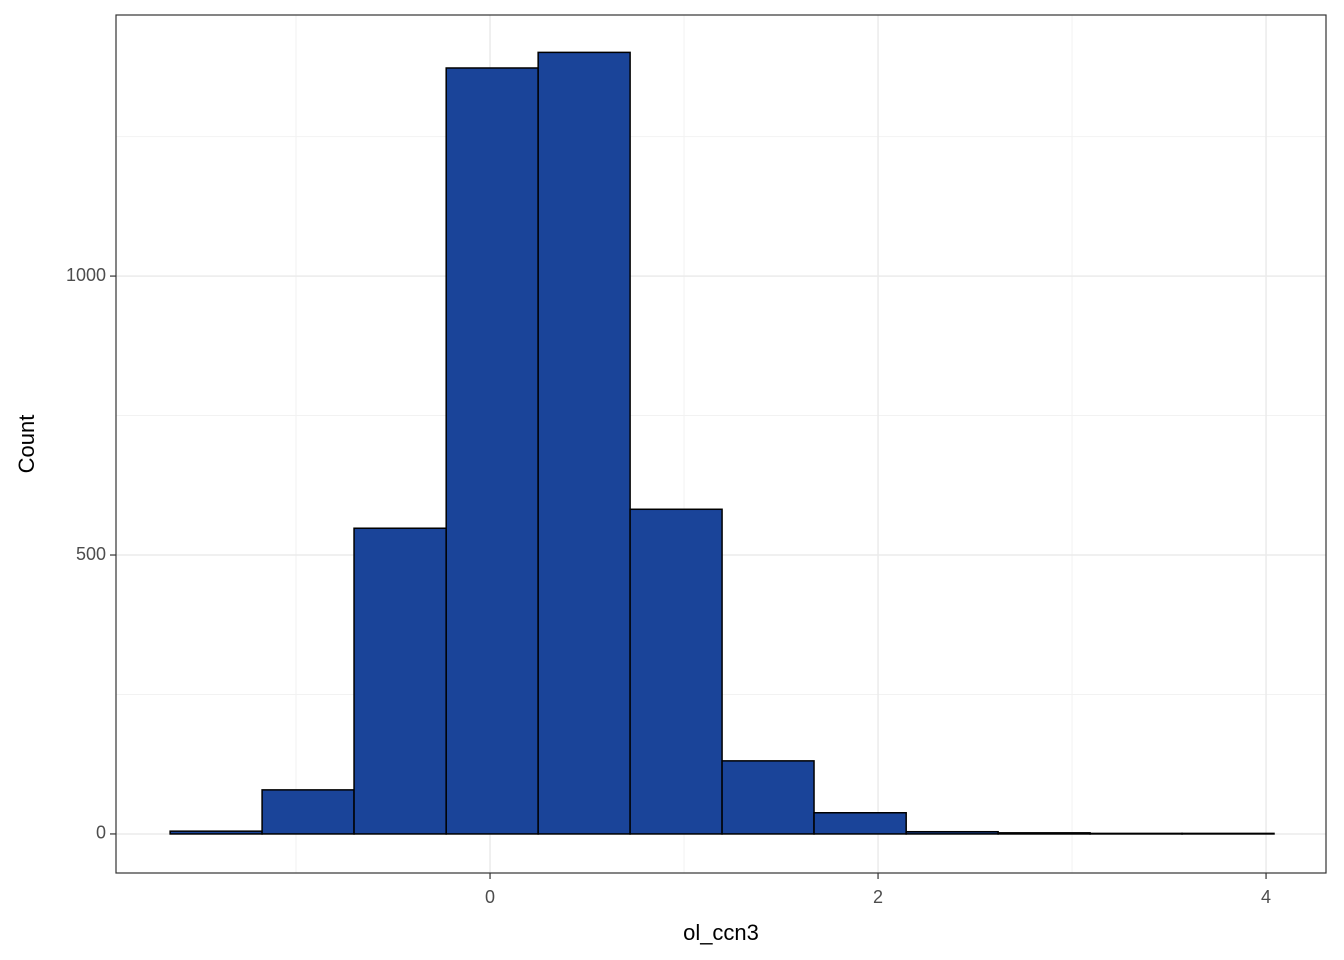  What do you see at coordinates (91, 554) in the screenshot?
I see `y-tick-label: 500` at bounding box center [91, 554].